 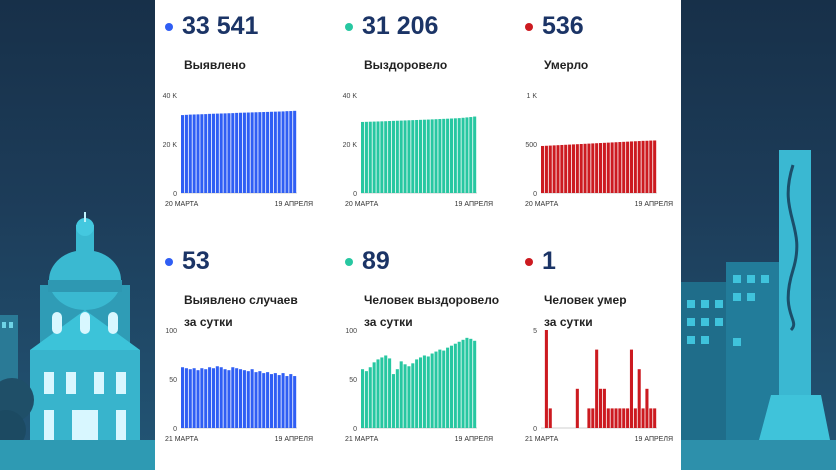 I want to click on detected-daily-chart: 100 50 0 21 МАРТА 19 АПРЕЛЯ, so click(x=239, y=385).